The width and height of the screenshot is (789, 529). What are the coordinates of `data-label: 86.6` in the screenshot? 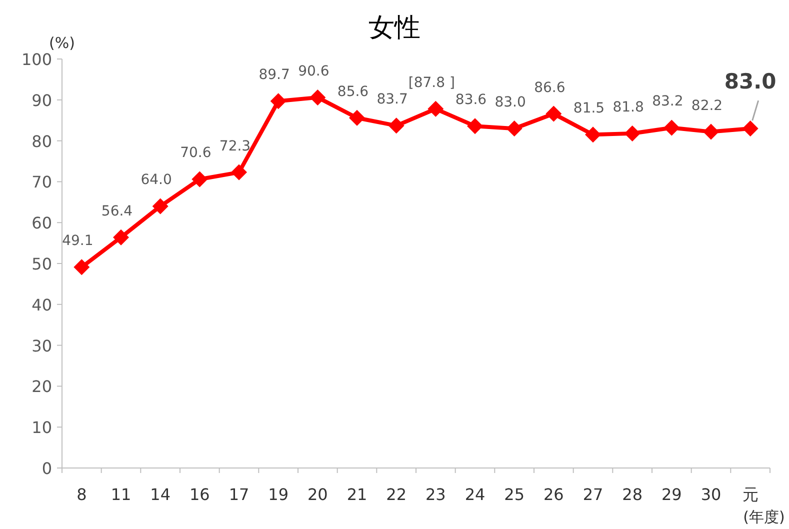 It's located at (550, 88).